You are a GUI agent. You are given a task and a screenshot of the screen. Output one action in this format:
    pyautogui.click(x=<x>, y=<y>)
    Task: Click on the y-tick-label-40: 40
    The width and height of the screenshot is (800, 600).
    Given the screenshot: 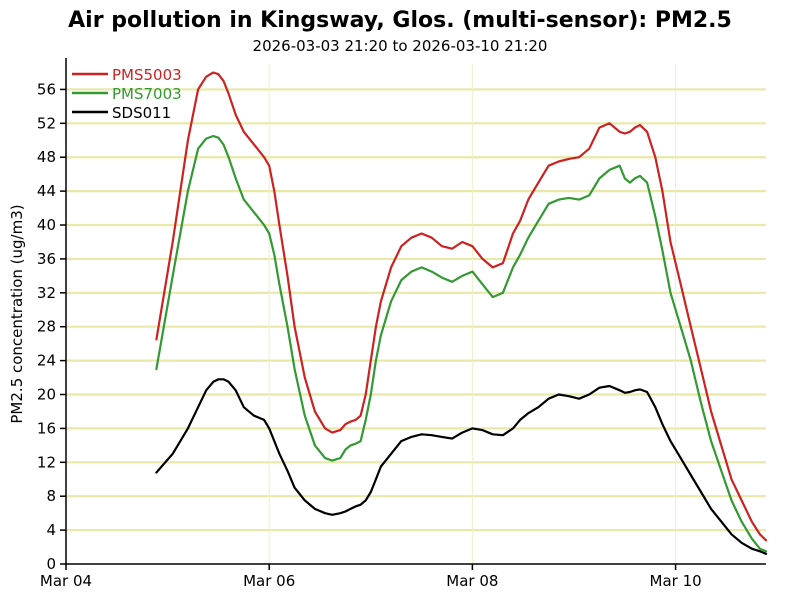 What is the action you would take?
    pyautogui.click(x=46, y=225)
    